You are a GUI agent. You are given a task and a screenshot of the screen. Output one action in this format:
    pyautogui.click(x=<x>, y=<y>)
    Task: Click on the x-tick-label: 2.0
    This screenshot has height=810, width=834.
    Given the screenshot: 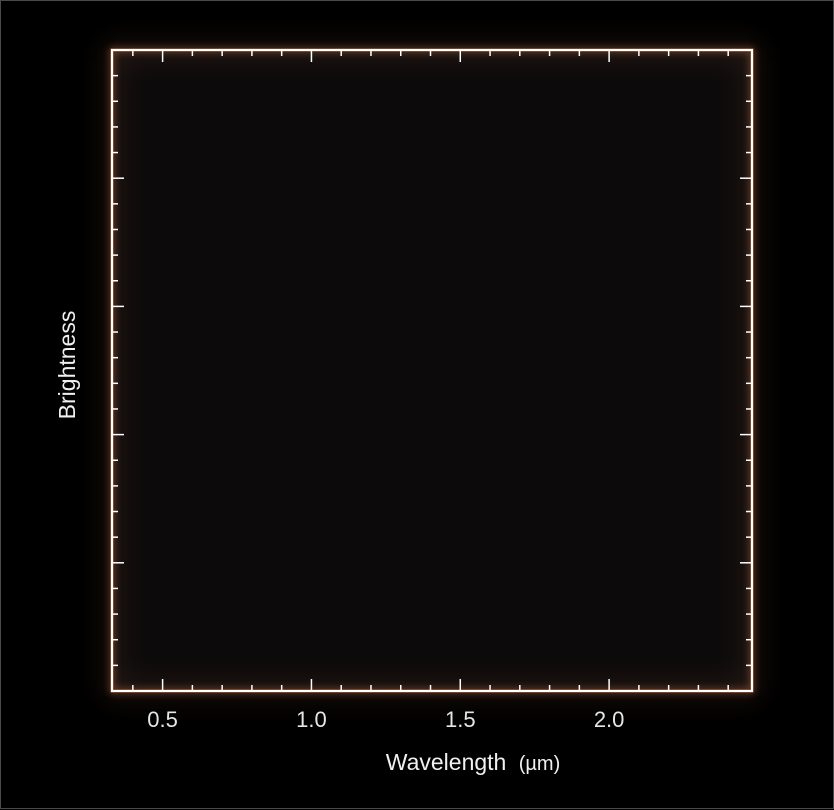 What is the action you would take?
    pyautogui.click(x=609, y=719)
    